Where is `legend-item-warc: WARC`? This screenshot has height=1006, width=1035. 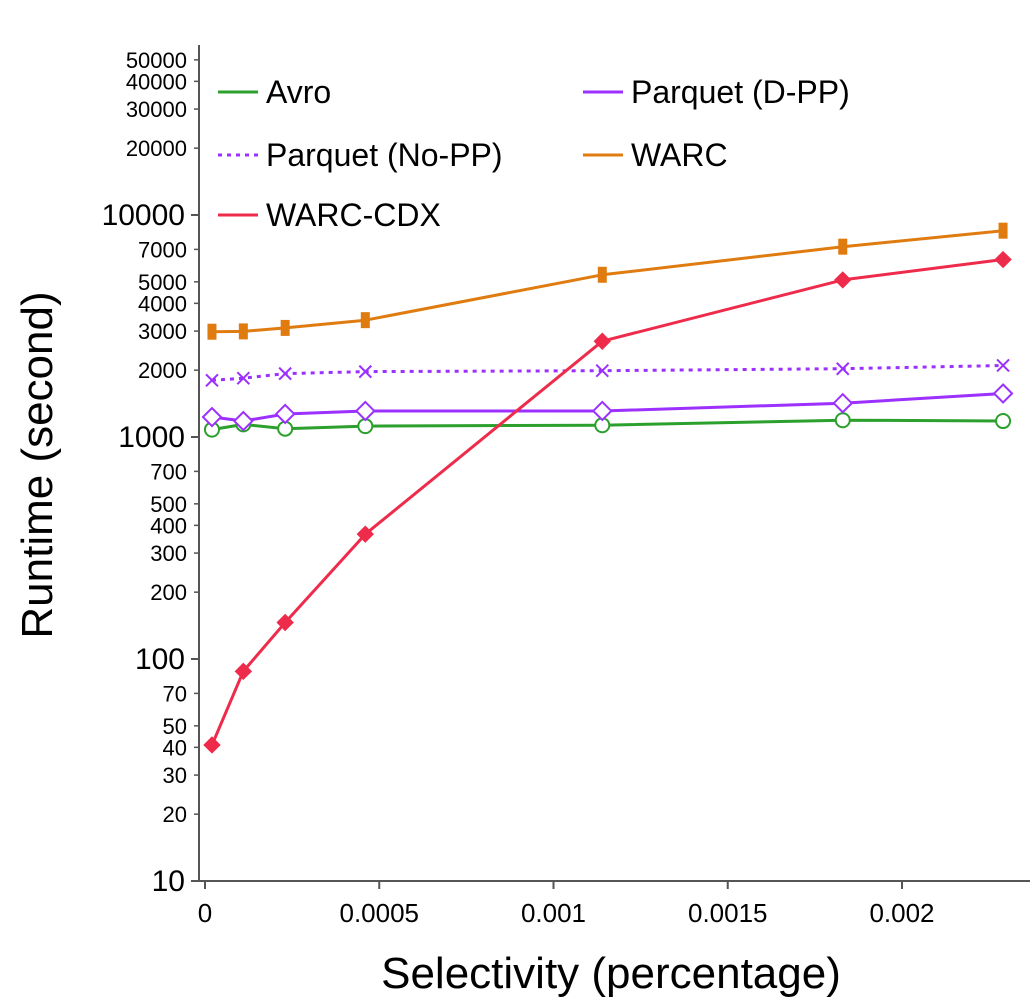
legend-item-warc: WARC is located at coordinates (655, 155).